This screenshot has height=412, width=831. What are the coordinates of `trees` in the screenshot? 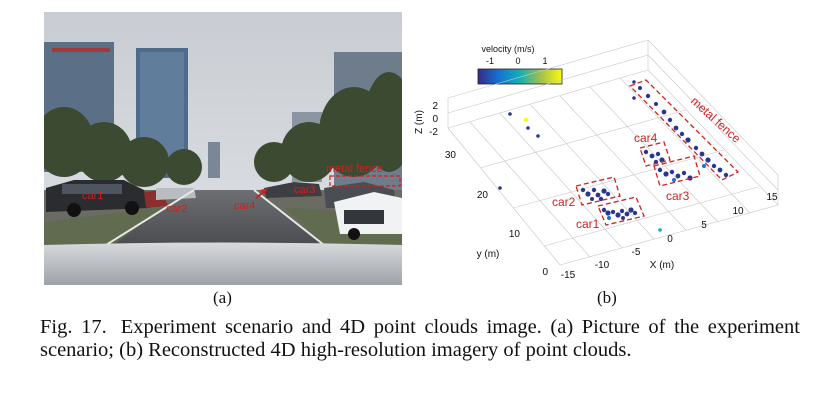 It's located at (223, 129).